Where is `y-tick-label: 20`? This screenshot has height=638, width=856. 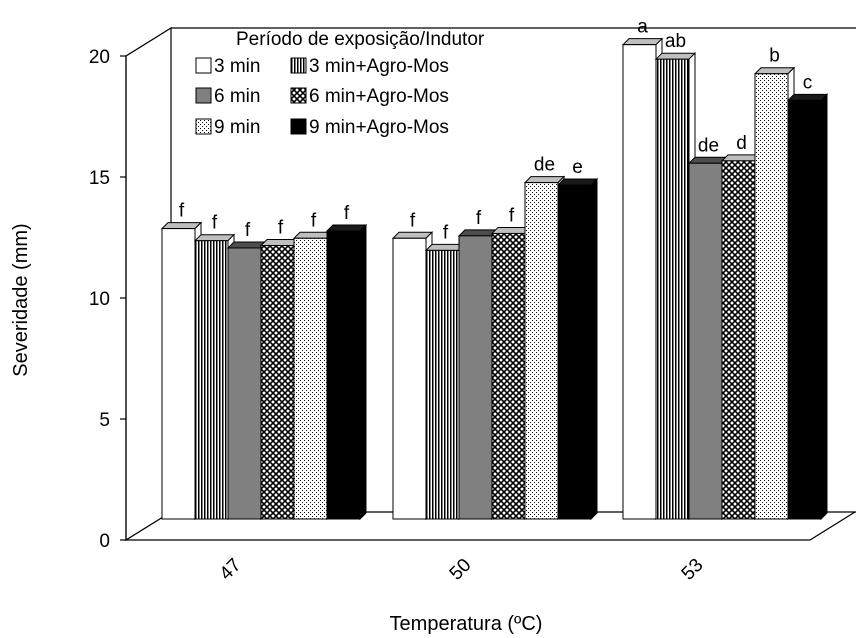
y-tick-label: 20 is located at coordinates (99, 57).